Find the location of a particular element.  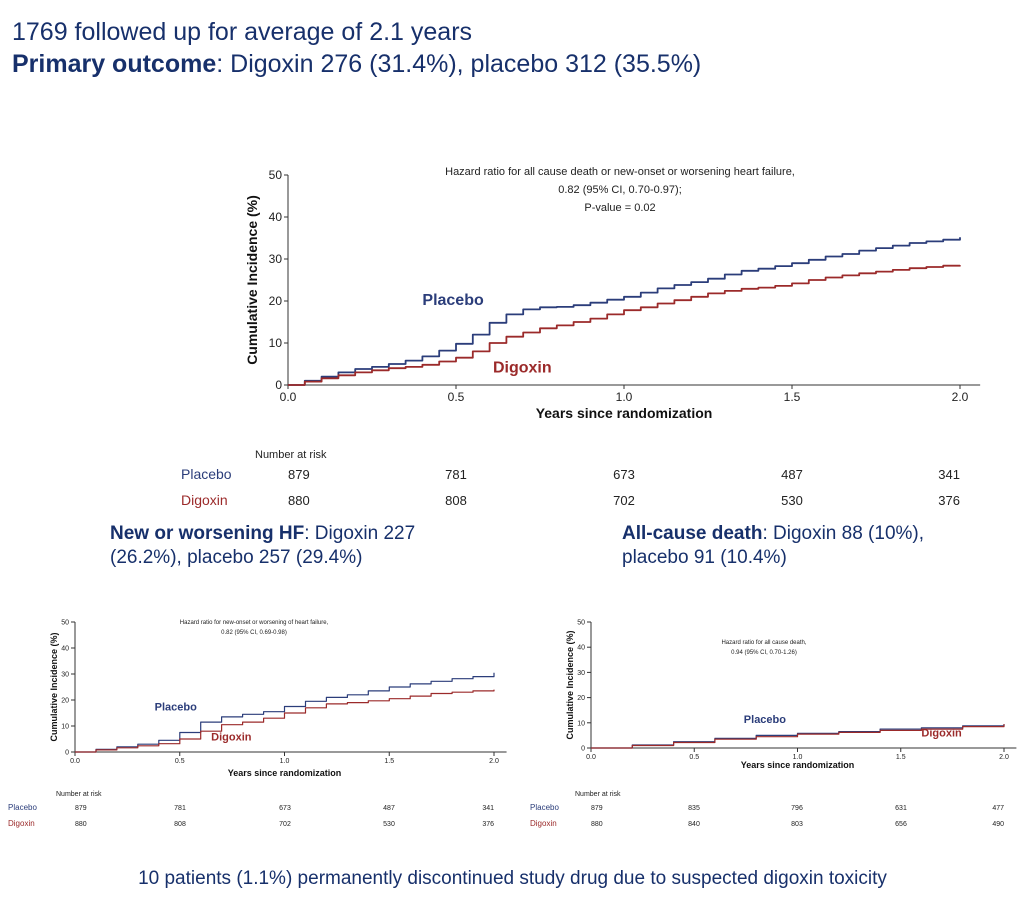

risk-value: 631 is located at coordinates (901, 808).